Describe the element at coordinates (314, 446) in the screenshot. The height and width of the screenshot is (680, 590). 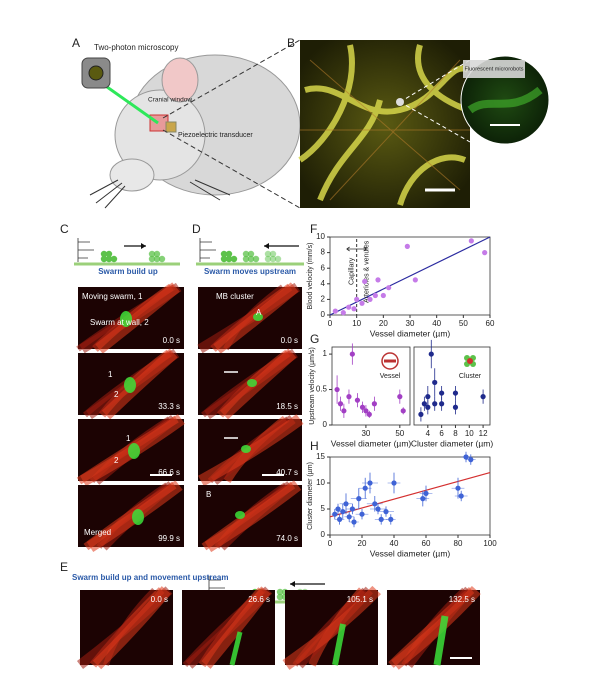
I see `panel-label: H` at that location.